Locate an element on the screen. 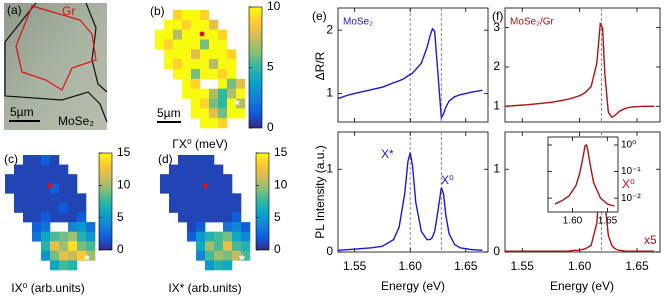  position-marker is located at coordinates (202, 34).